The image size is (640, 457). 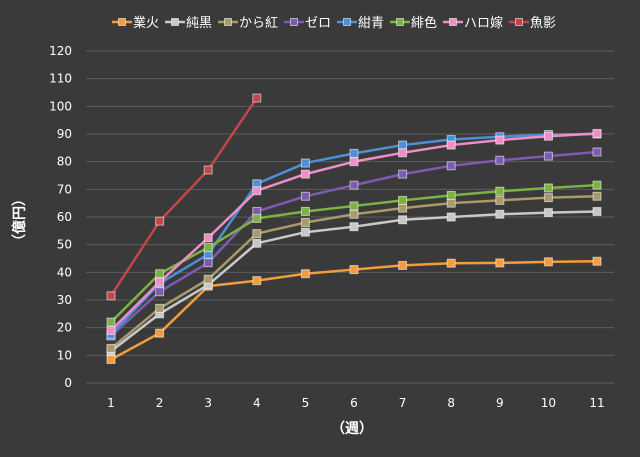 What do you see at coordinates (64, 162) in the screenshot?
I see `y-tick-label: 80` at bounding box center [64, 162].